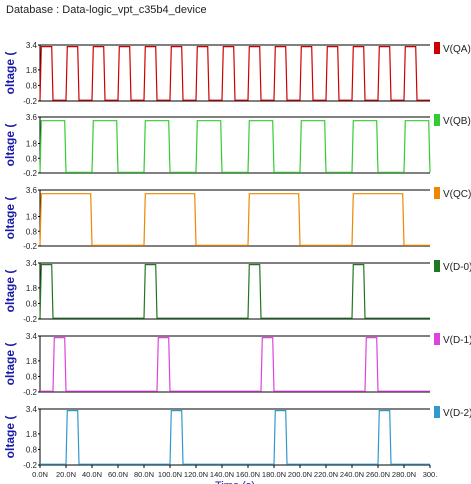 The height and width of the screenshot is (484, 471). I want to click on x-tick-label: 200.0N, so click(300, 474).